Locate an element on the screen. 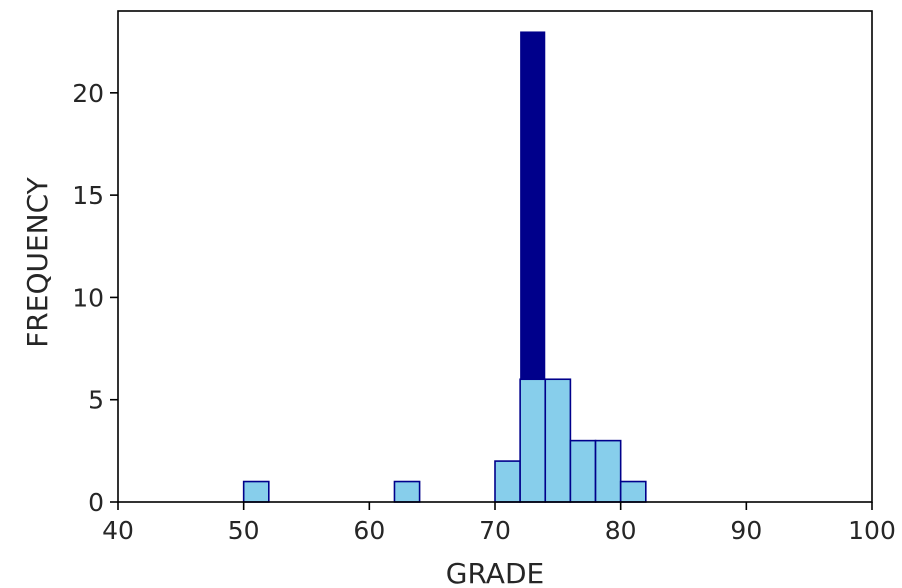 The width and height of the screenshot is (902, 588). y-tick-label: 5 is located at coordinates (96, 400).